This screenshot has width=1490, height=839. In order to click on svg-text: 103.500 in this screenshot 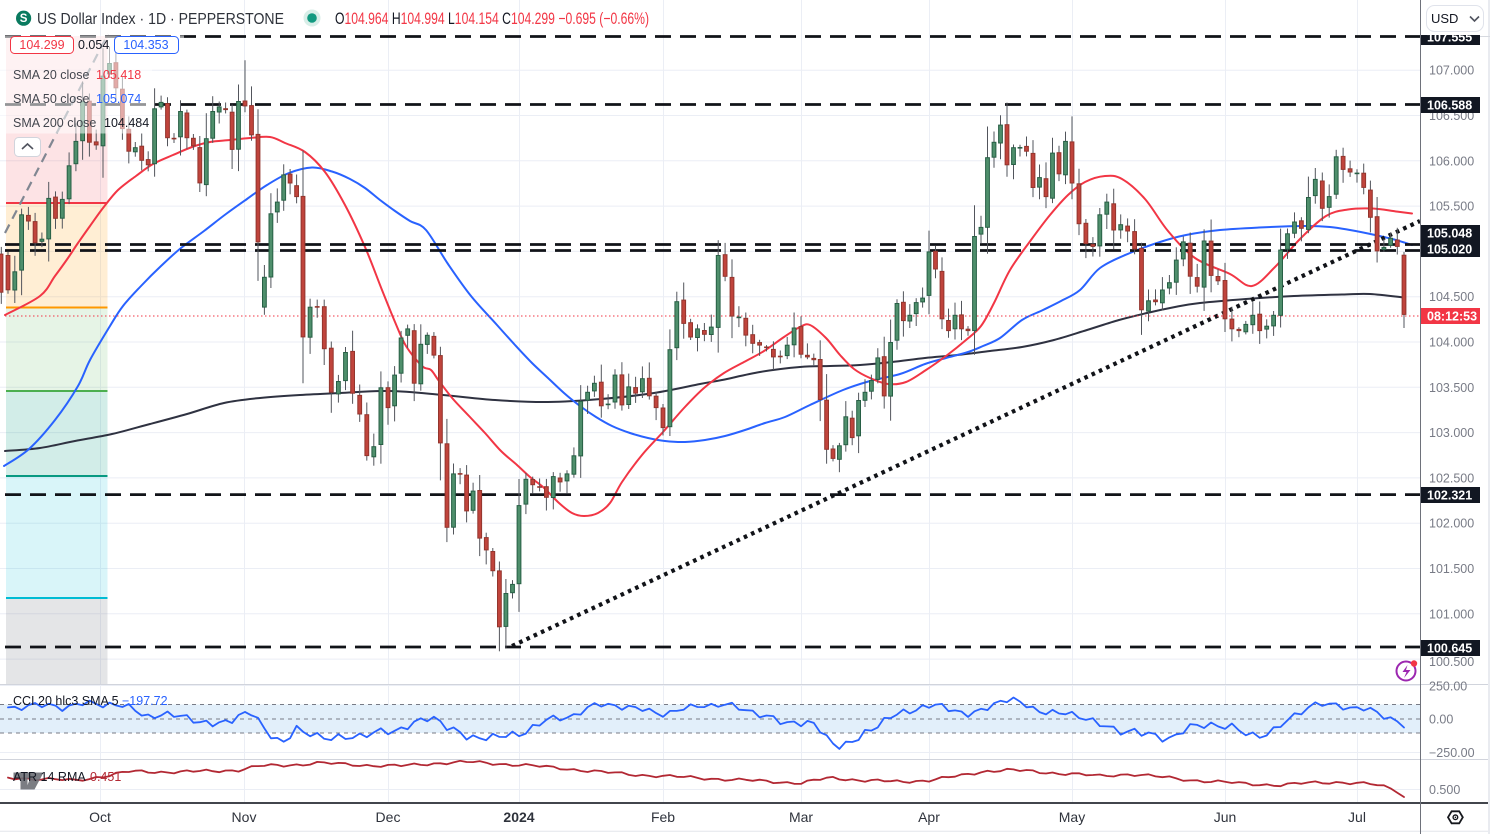, I will do `click(1451, 388)`.